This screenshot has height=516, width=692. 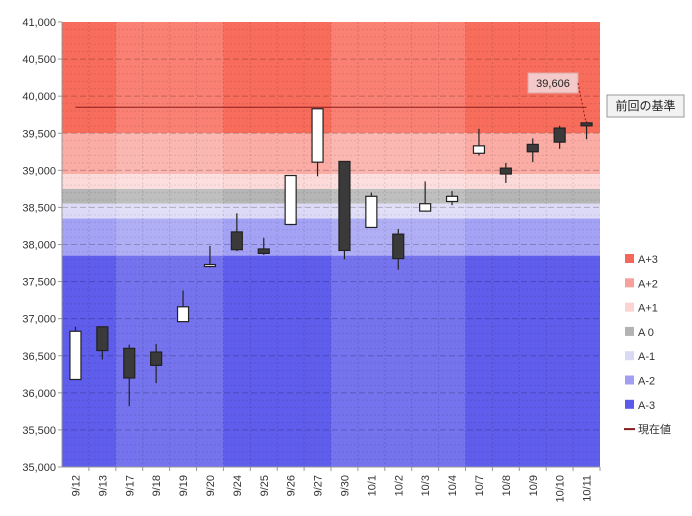 What do you see at coordinates (648, 309) in the screenshot?
I see `legend-label-2: A+1` at bounding box center [648, 309].